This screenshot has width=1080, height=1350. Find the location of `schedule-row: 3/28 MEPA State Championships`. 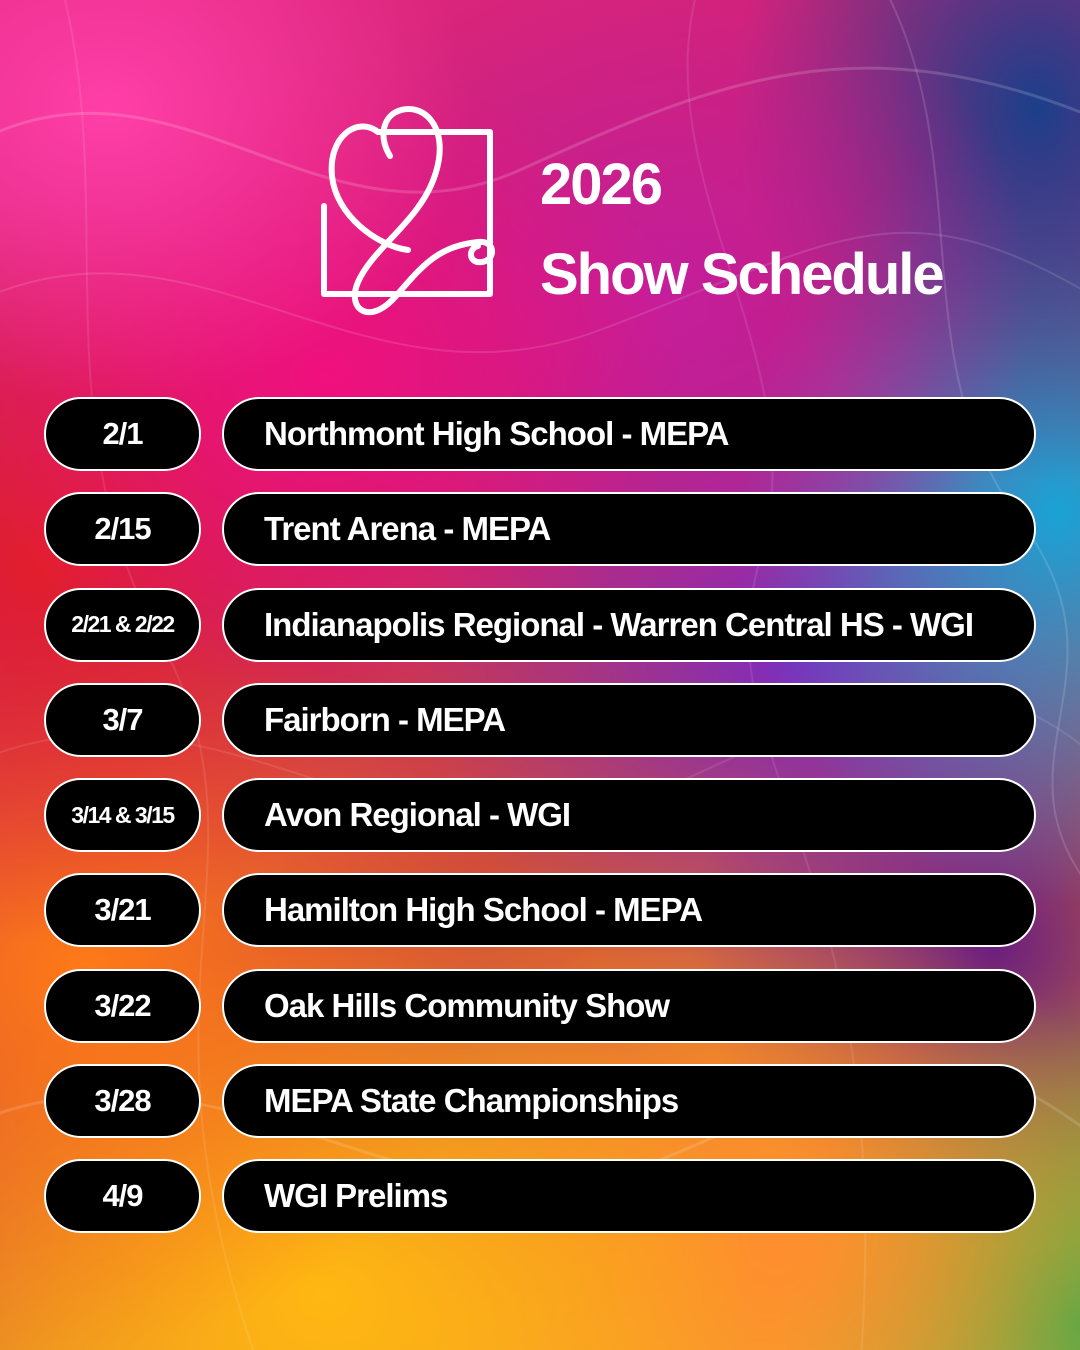

schedule-row: 3/28 MEPA State Championships is located at coordinates (540, 1100).